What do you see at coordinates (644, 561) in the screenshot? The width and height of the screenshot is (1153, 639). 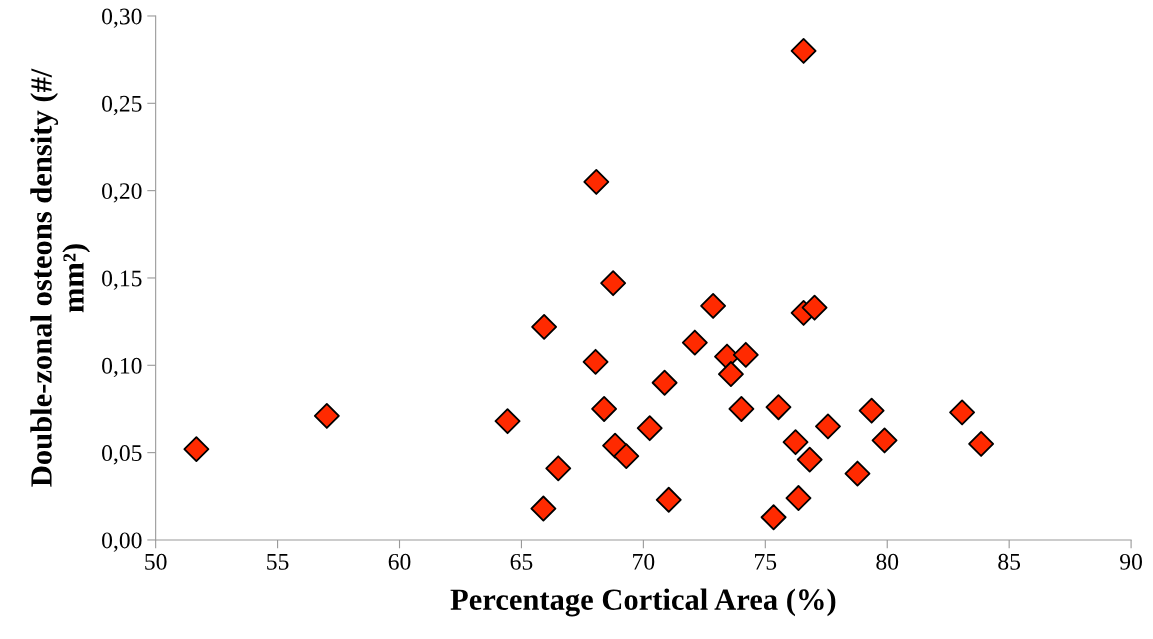 I see `x-tick-label: 70` at bounding box center [644, 561].